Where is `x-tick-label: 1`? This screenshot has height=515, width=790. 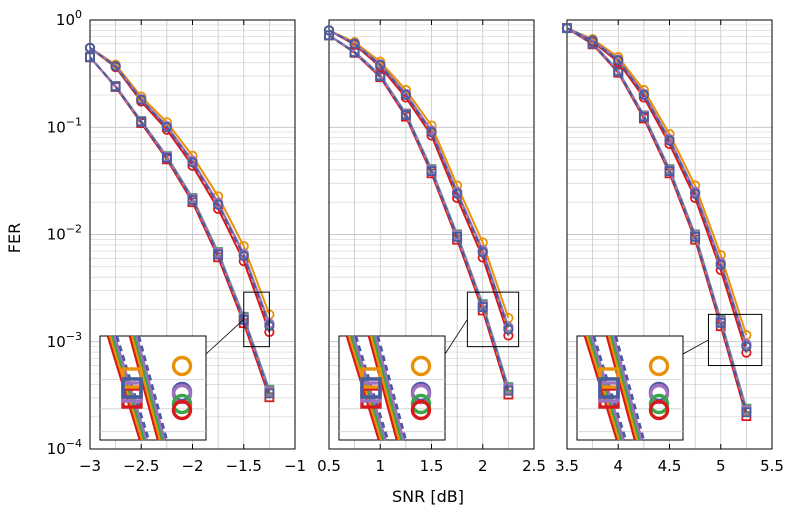 x-tick-label: 1 is located at coordinates (380, 466).